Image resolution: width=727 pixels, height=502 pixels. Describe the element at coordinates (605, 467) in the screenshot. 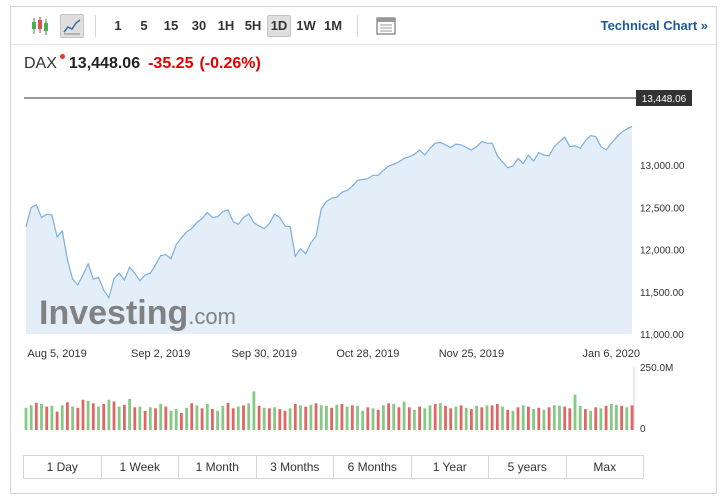

I see `range-max: Max` at that location.